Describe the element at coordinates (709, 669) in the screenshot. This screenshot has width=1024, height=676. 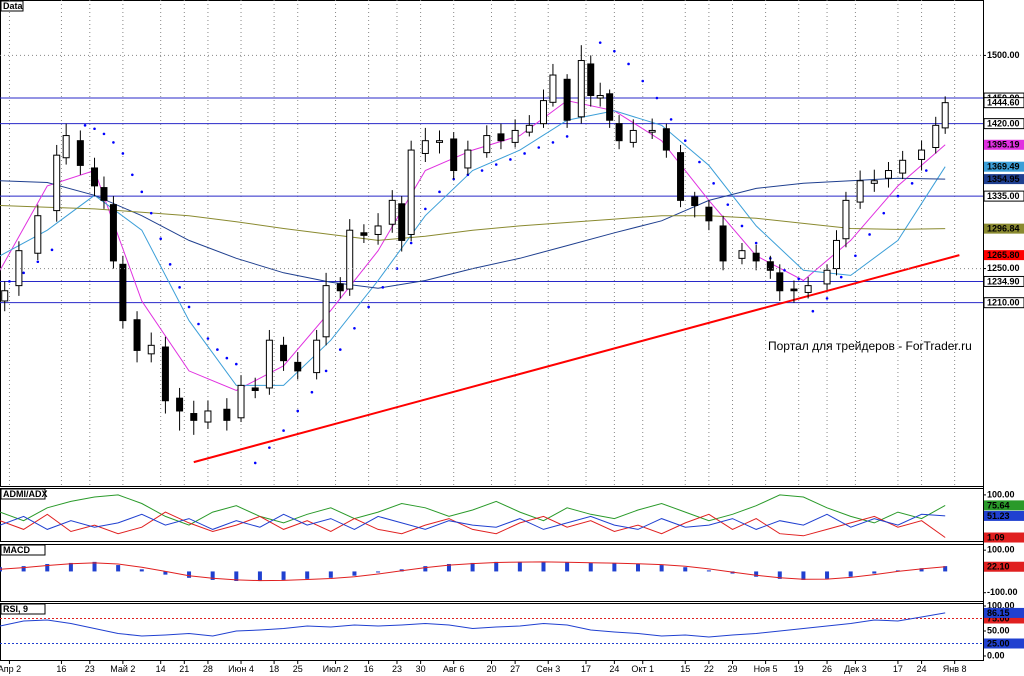
I see `x-tick-label: 22` at that location.